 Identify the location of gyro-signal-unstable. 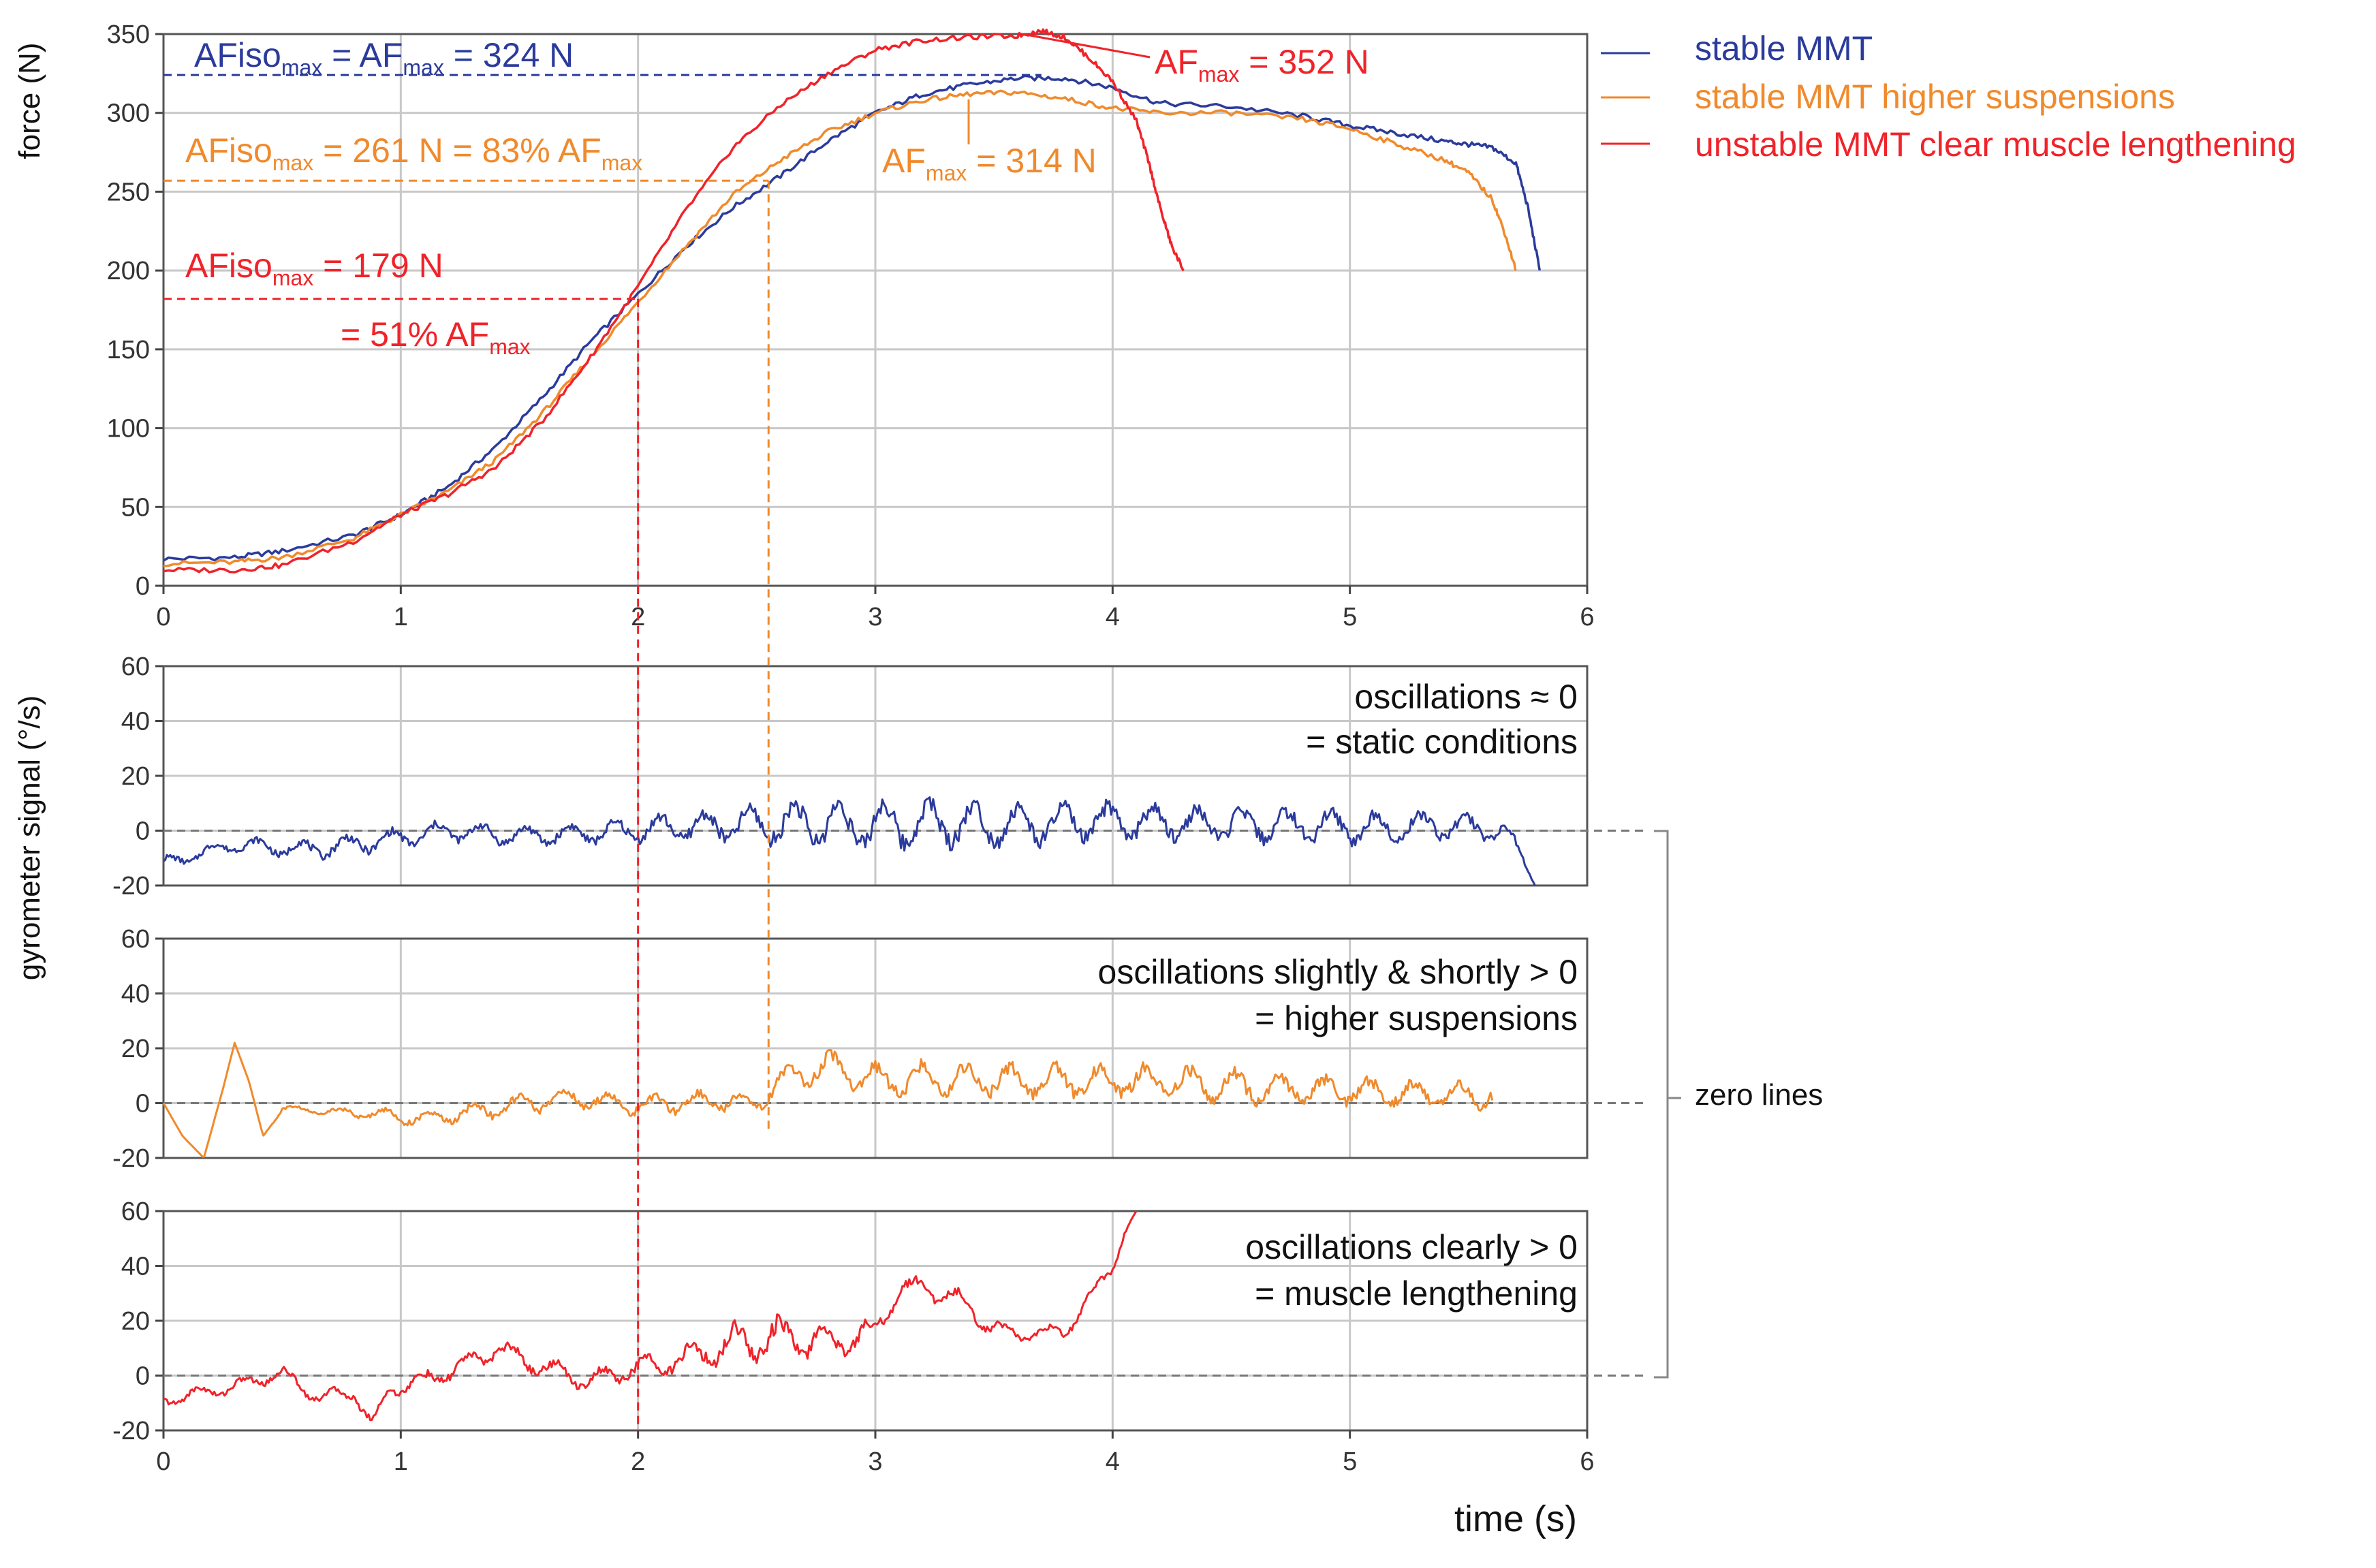
(650, 1316).